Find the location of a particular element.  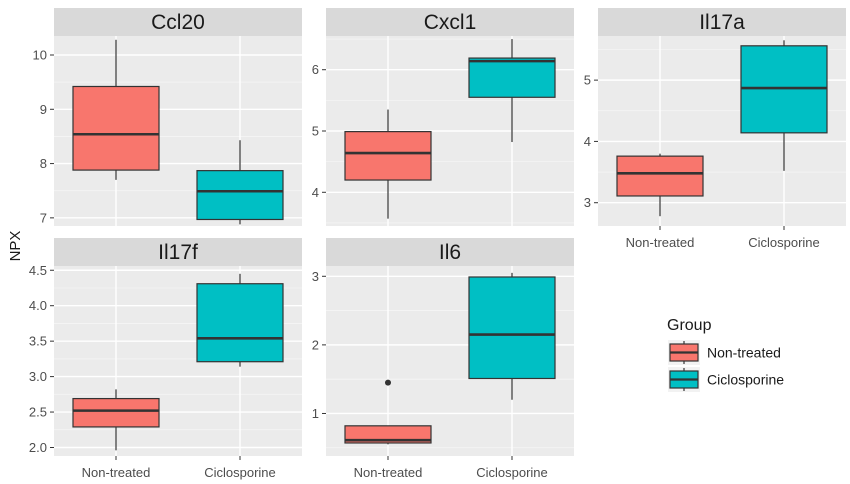

y-tick-label: 1 is located at coordinates (315, 413).